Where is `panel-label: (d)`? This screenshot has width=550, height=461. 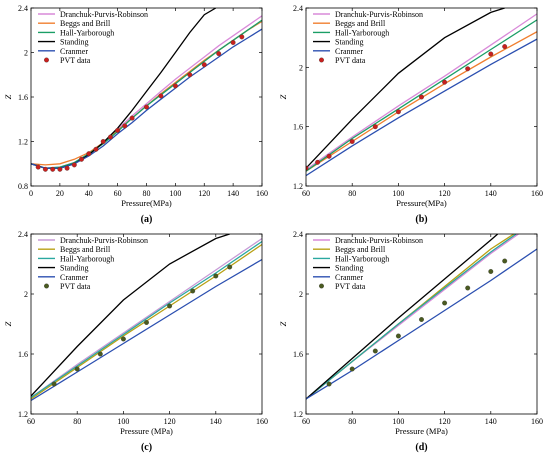 panel-label: (d) is located at coordinates (421, 447).